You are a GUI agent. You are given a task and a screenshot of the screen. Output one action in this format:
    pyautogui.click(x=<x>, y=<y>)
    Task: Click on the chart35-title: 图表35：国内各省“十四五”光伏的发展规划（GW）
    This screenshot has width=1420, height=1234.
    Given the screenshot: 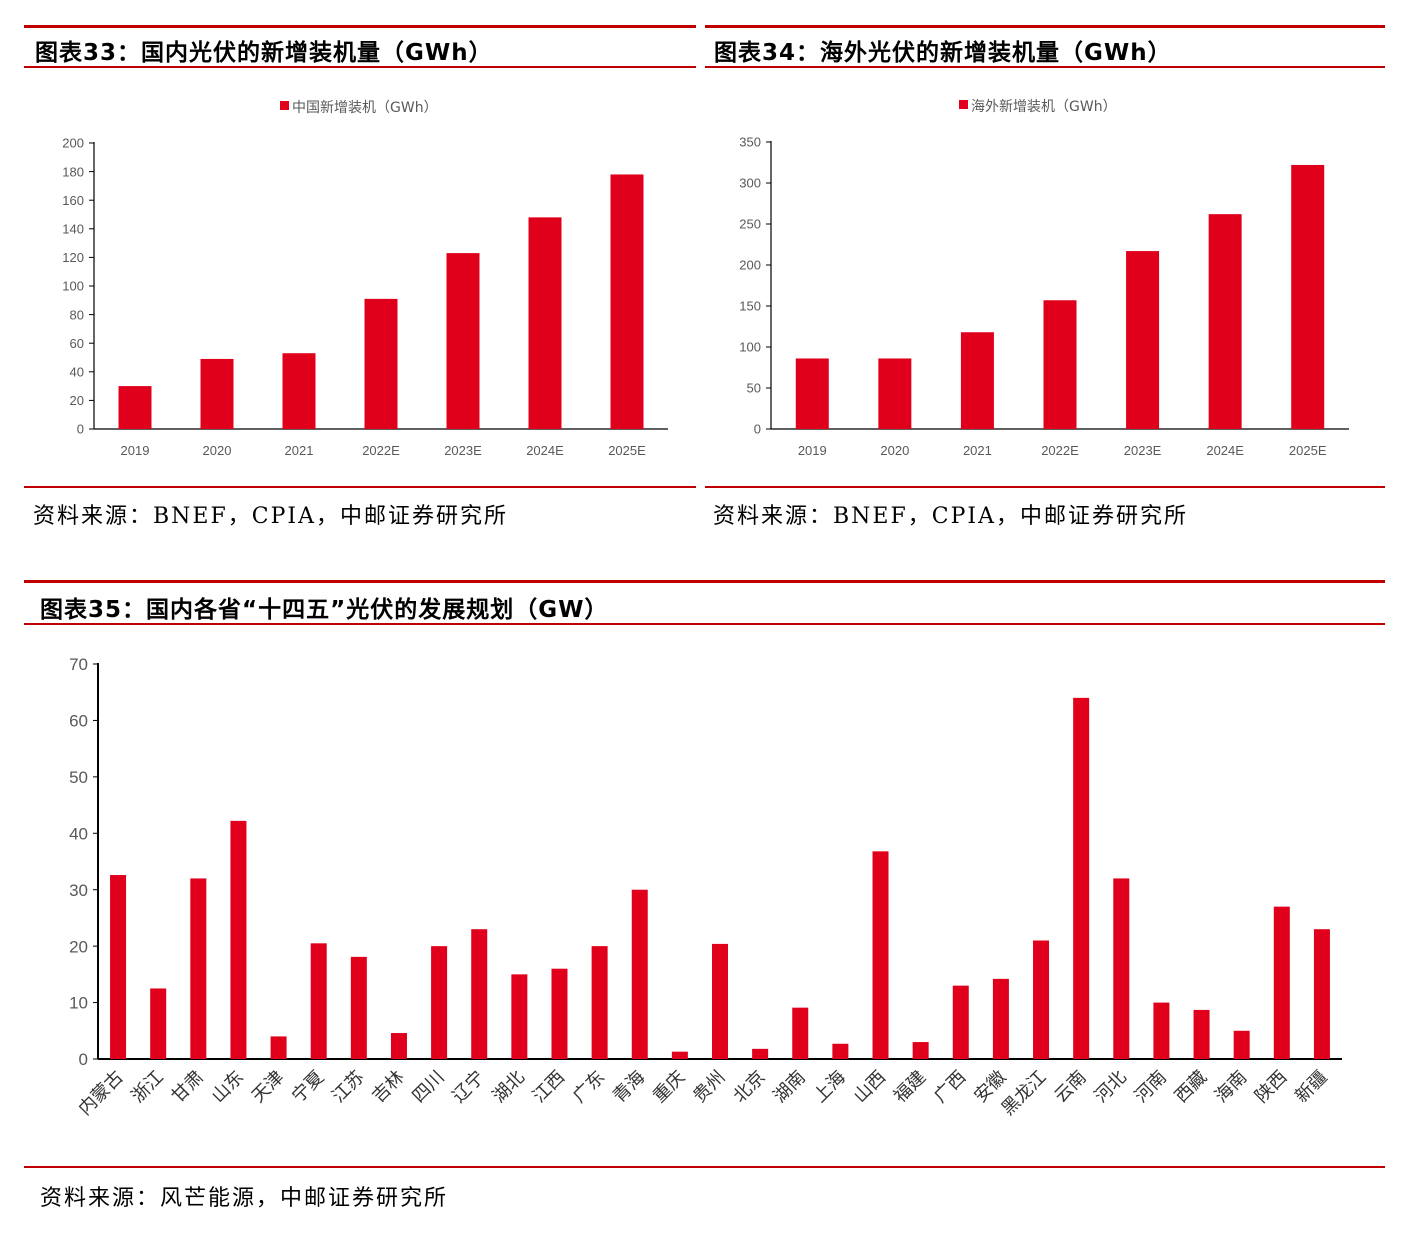 What is the action you would take?
    pyautogui.click(x=324, y=610)
    